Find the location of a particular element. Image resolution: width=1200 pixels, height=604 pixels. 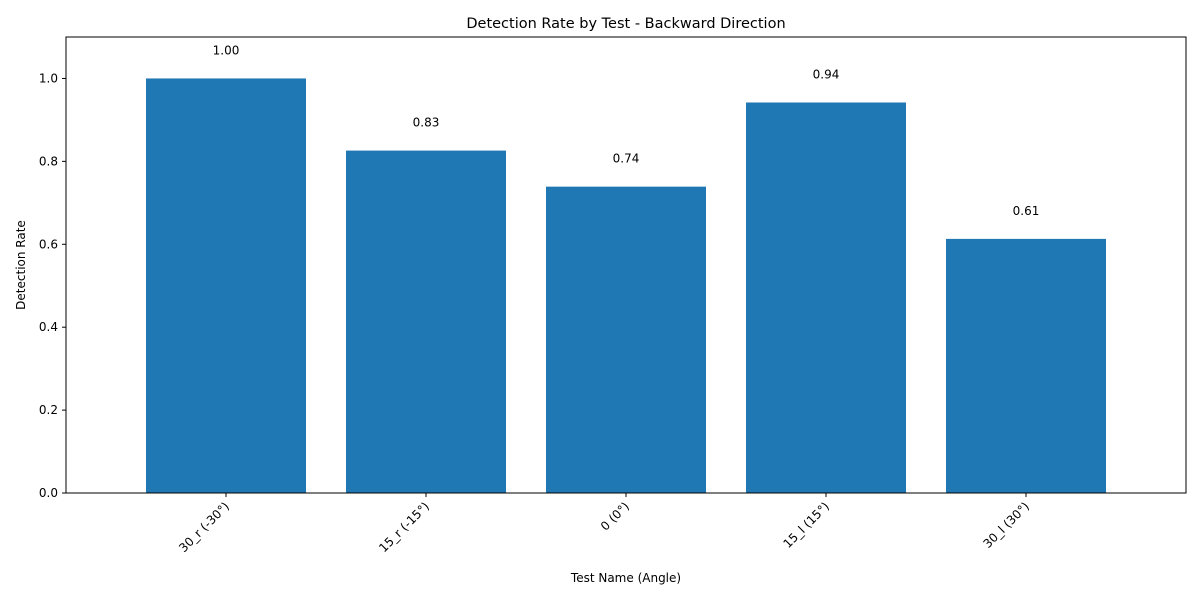

data-label: 0.74 is located at coordinates (626, 159).